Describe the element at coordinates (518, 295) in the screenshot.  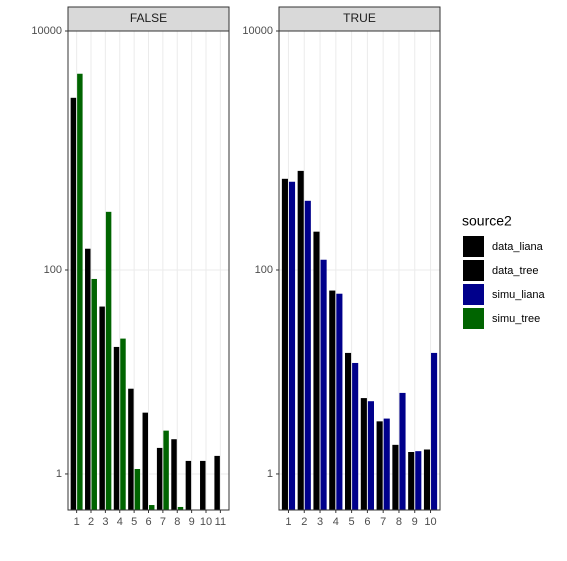
I see `legend-label: simu_liana` at that location.